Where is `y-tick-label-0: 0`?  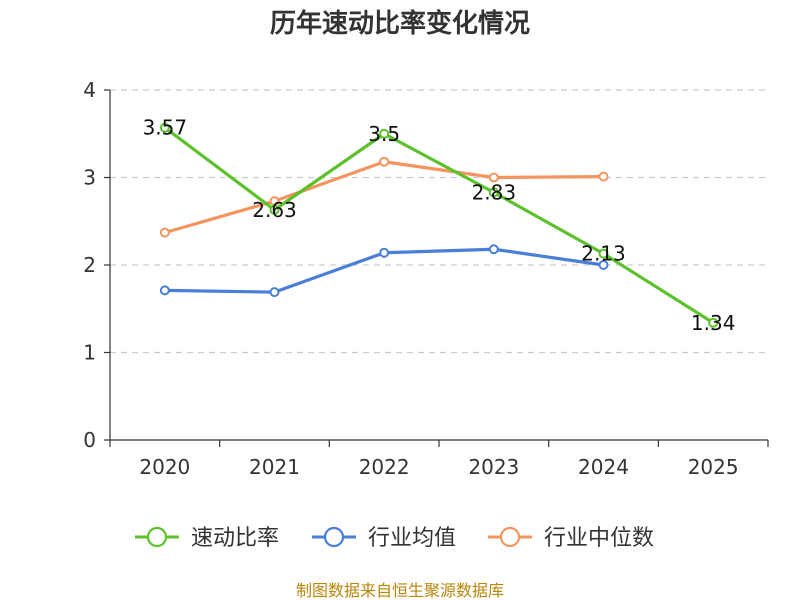 y-tick-label-0: 0 is located at coordinates (89, 440).